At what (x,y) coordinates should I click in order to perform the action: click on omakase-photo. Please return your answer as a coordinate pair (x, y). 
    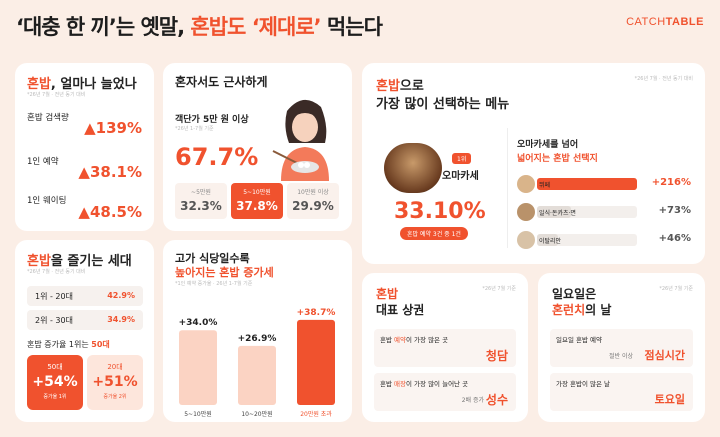
    Looking at the image, I should click on (413, 168).